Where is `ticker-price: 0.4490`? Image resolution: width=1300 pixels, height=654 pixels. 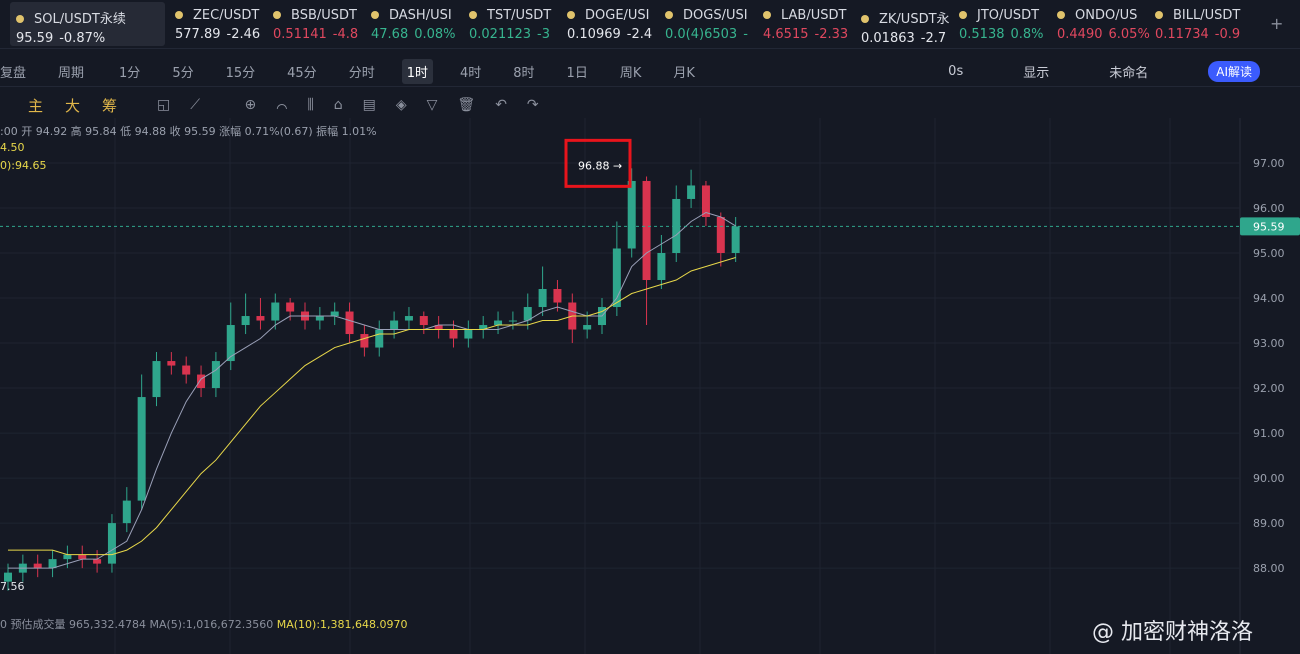
ticker-price: 0.4490 is located at coordinates (1080, 34).